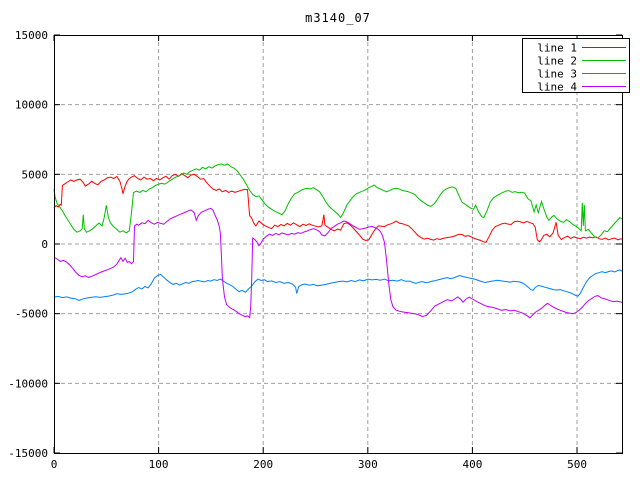  I want to click on y-tick-label: -10000, so click(28, 383).